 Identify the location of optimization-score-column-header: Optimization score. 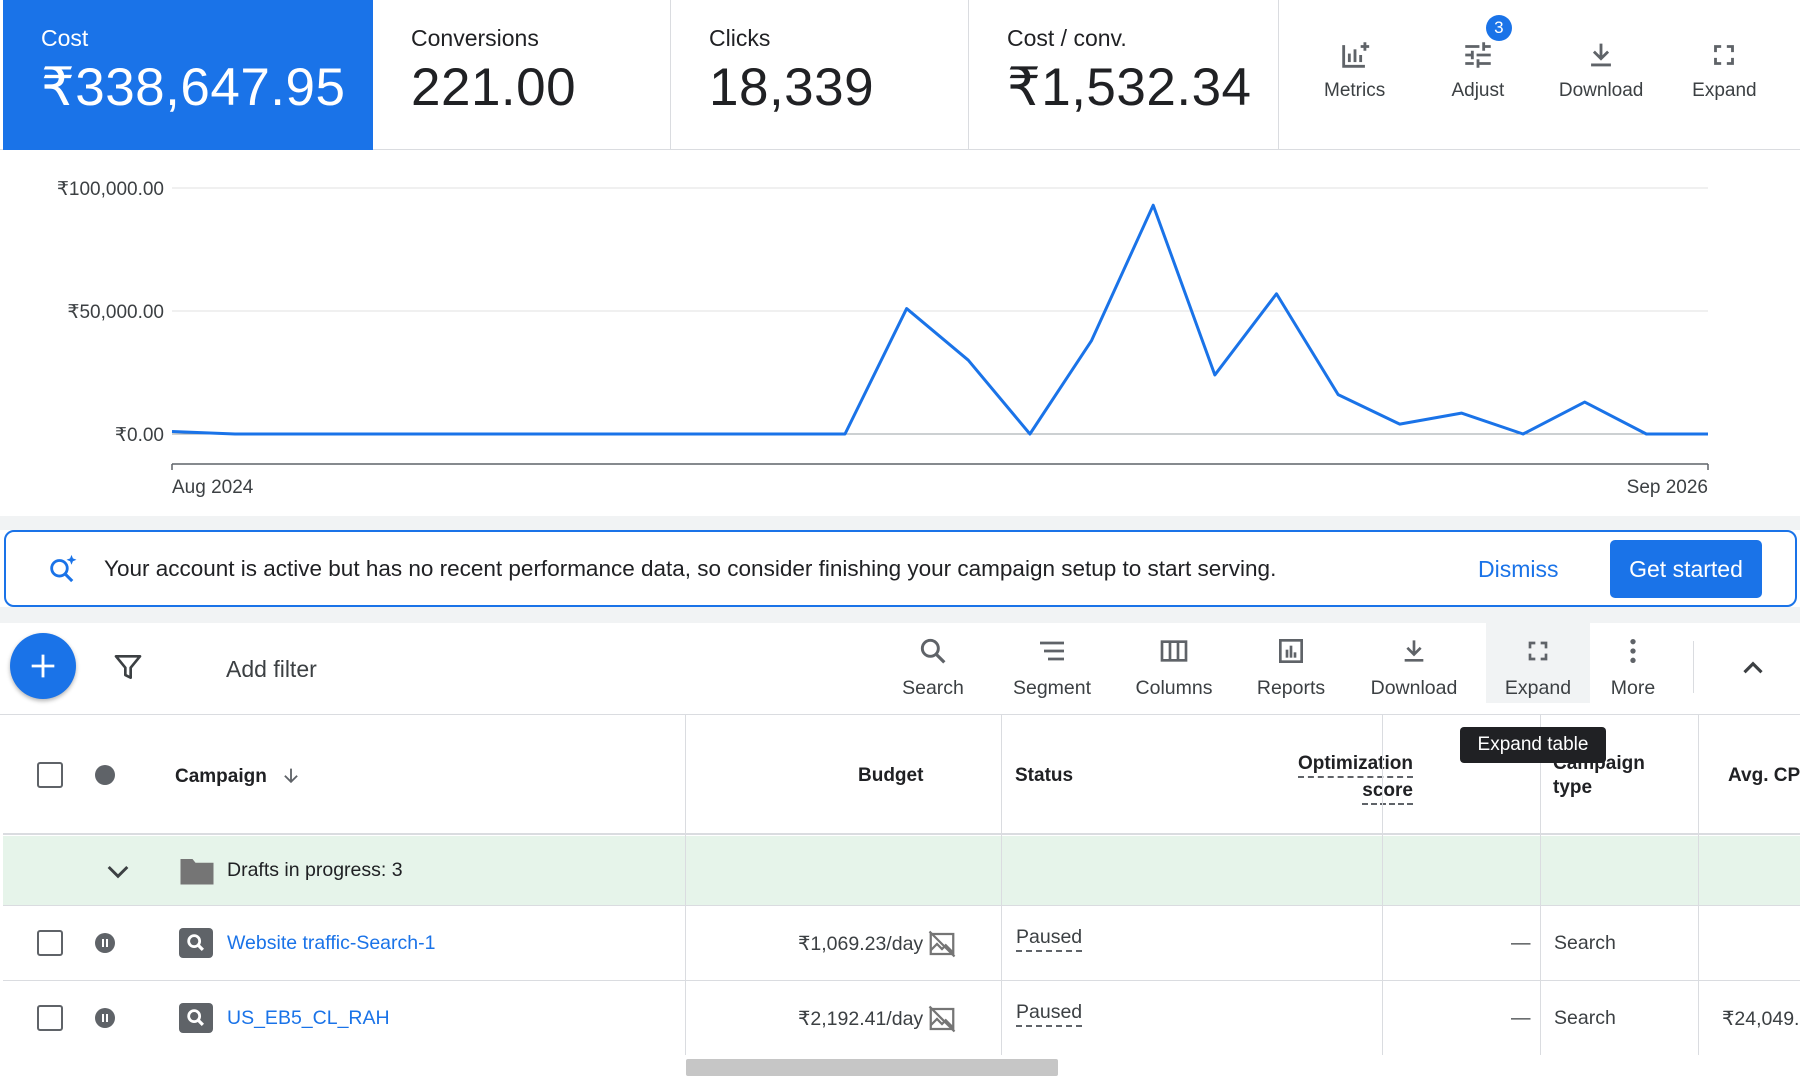
(1355, 779).